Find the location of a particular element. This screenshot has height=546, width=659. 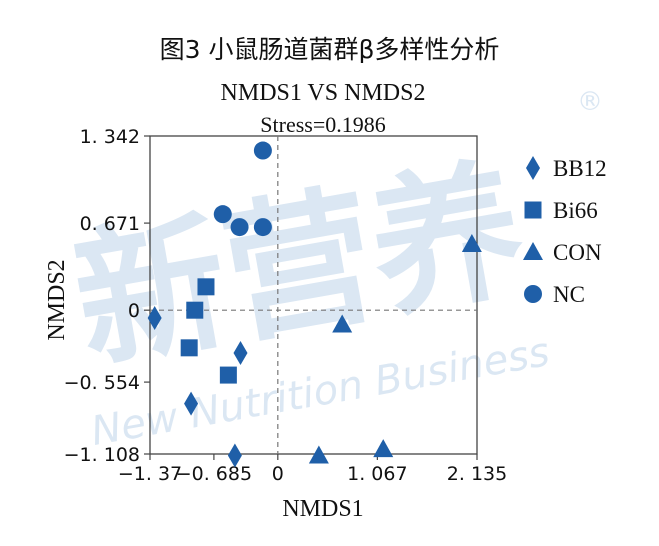

legend-label: BB12 is located at coordinates (580, 168).